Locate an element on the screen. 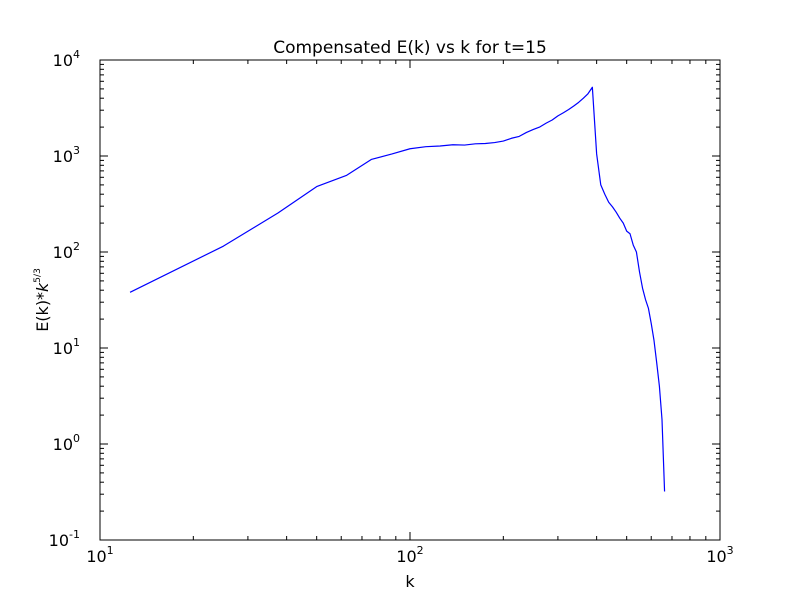  x-axis-label: k is located at coordinates (410, 581).